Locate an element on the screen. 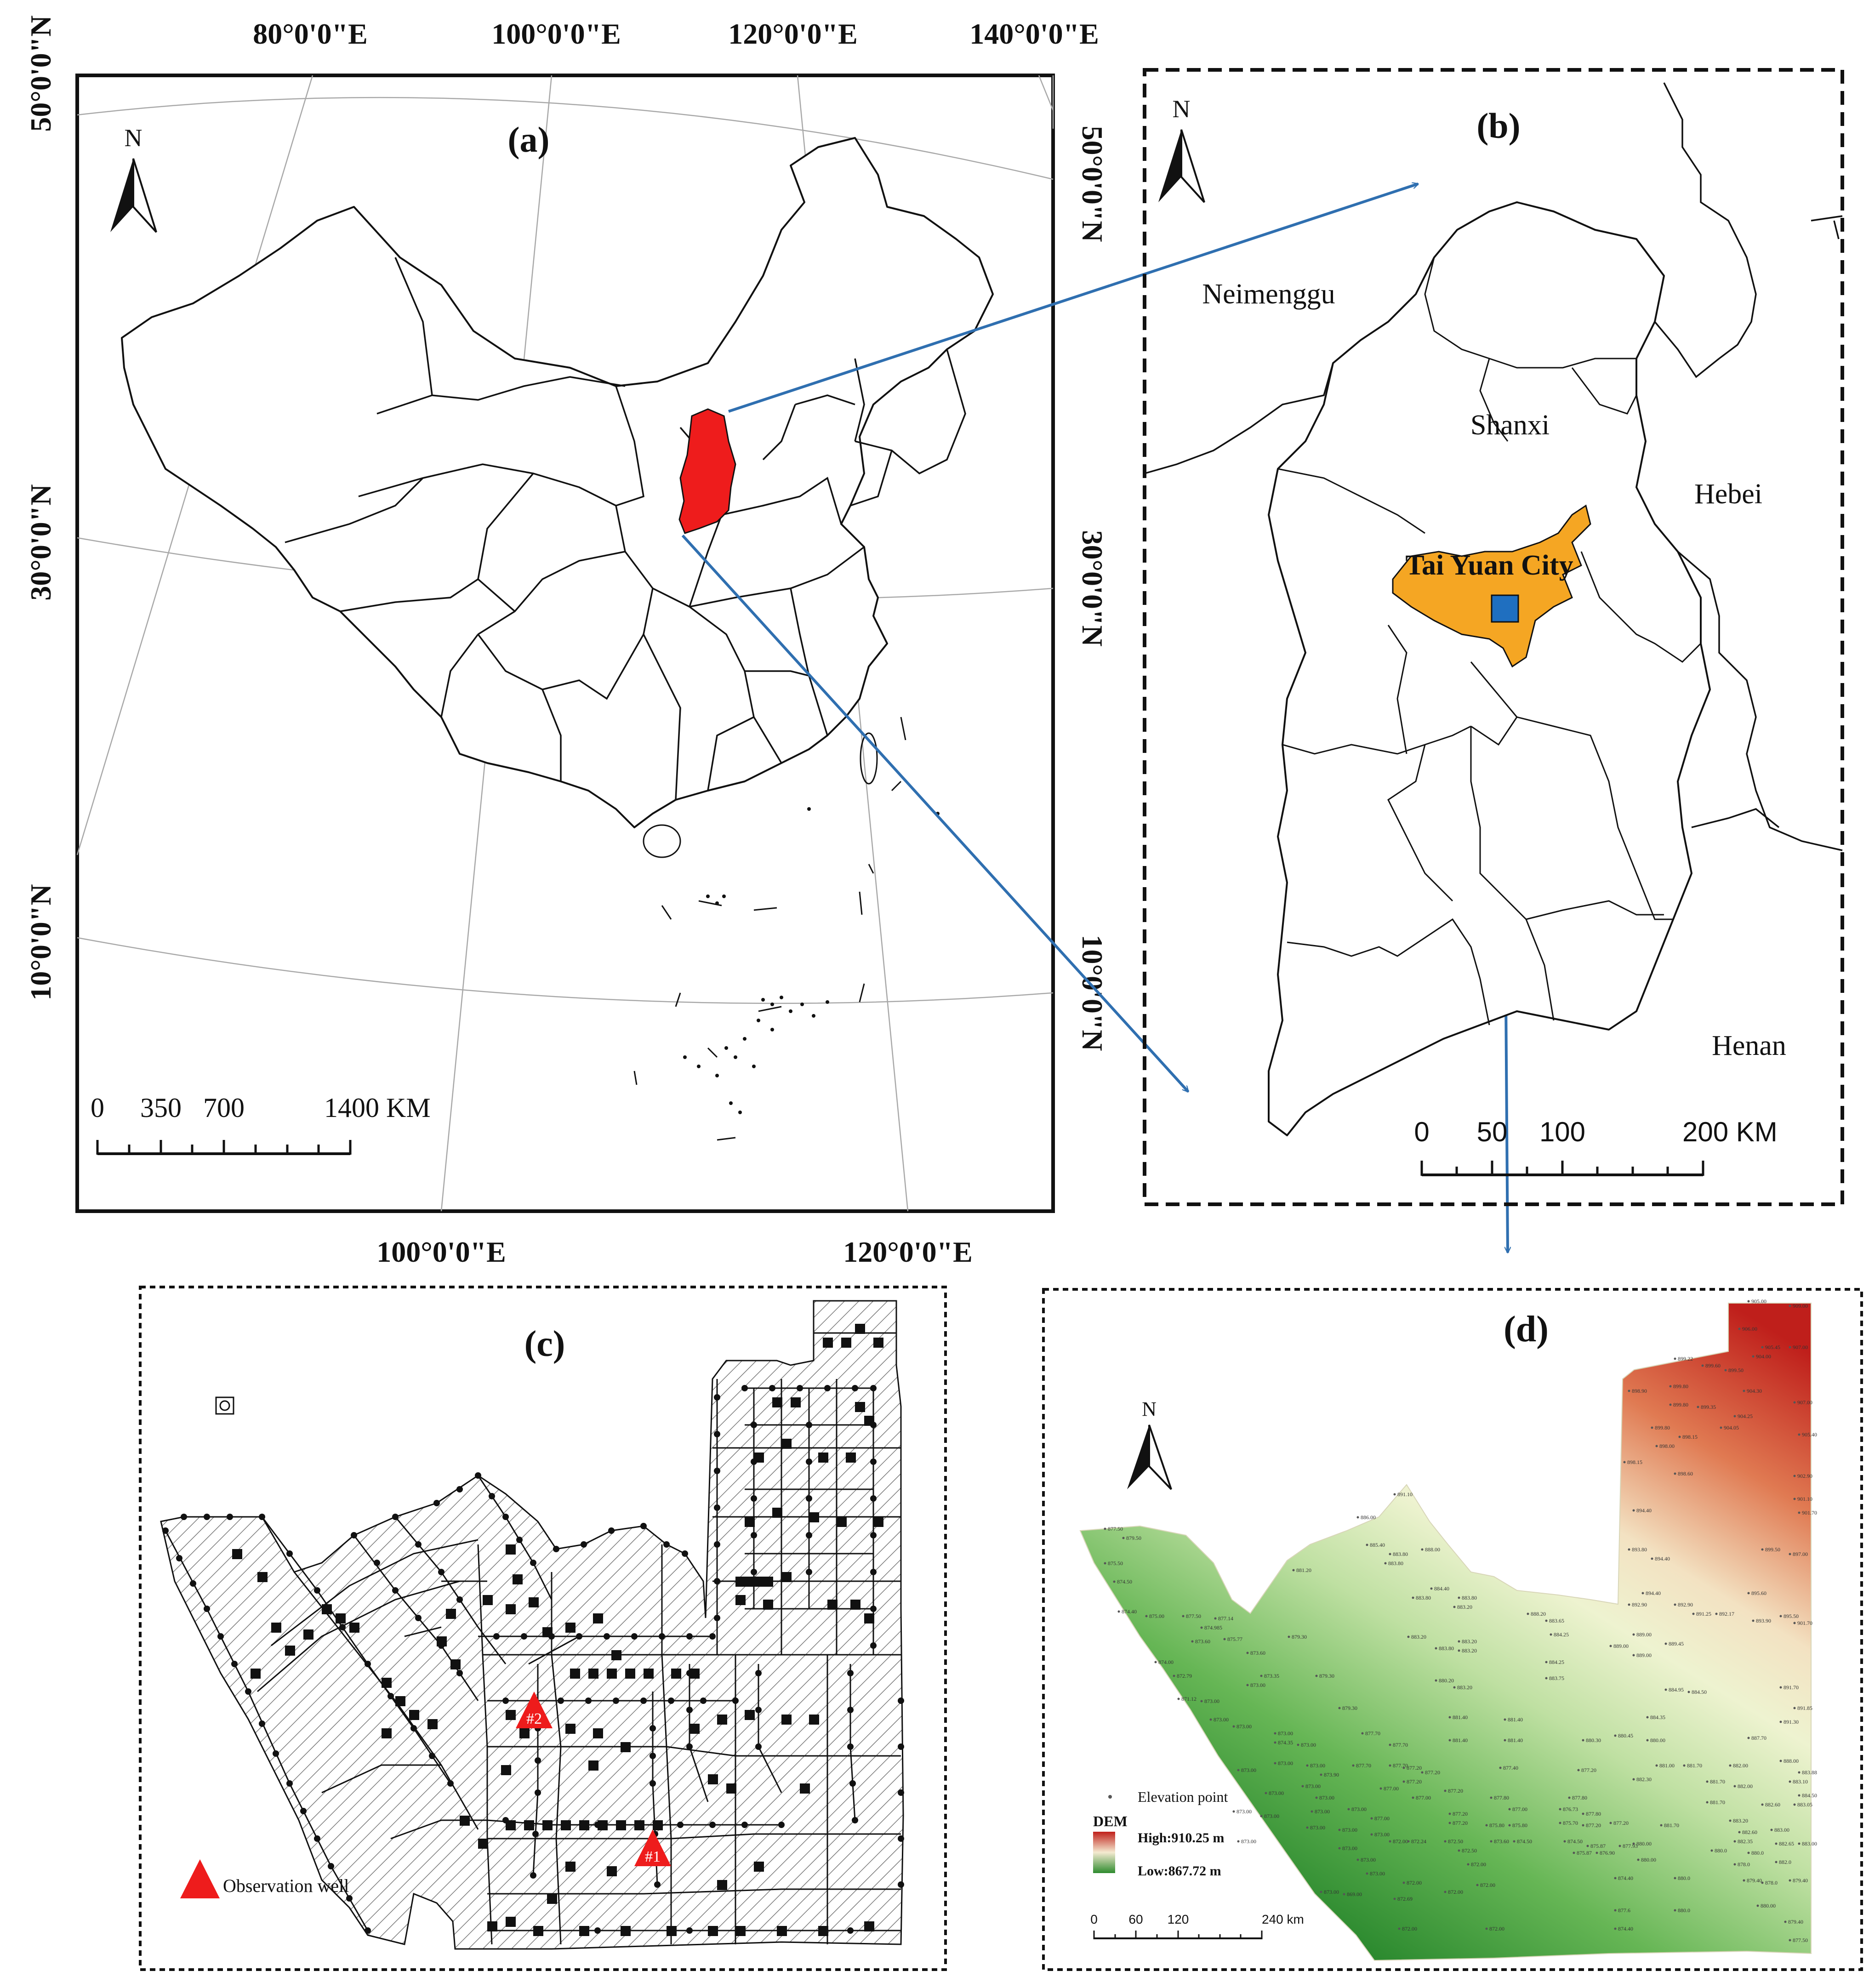 Image resolution: width=1869 pixels, height=1988 pixels. elevation-label: 895.50 is located at coordinates (1792, 1616).